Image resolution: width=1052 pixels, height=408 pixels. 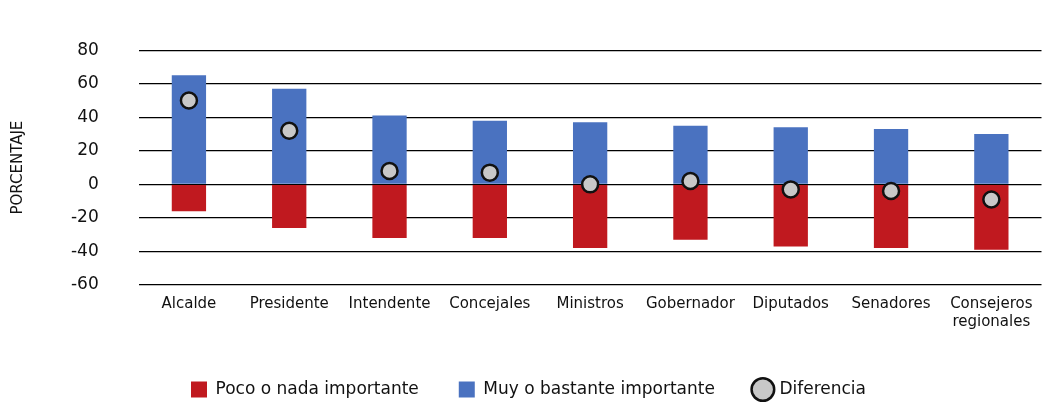 What do you see at coordinates (289, 302) in the screenshot?
I see `x-tick-label: Presidente` at bounding box center [289, 302].